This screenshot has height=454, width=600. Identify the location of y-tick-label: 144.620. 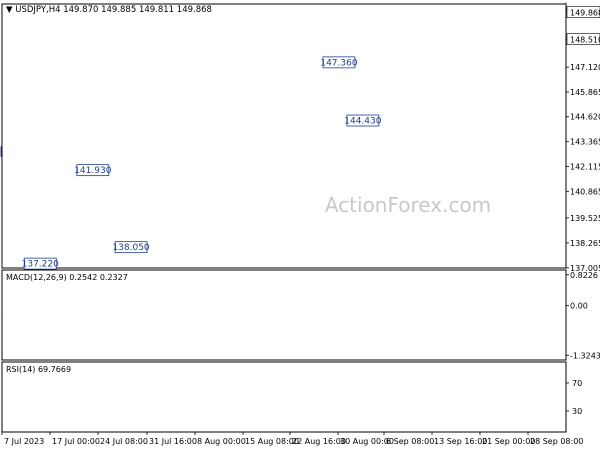
(585, 117).